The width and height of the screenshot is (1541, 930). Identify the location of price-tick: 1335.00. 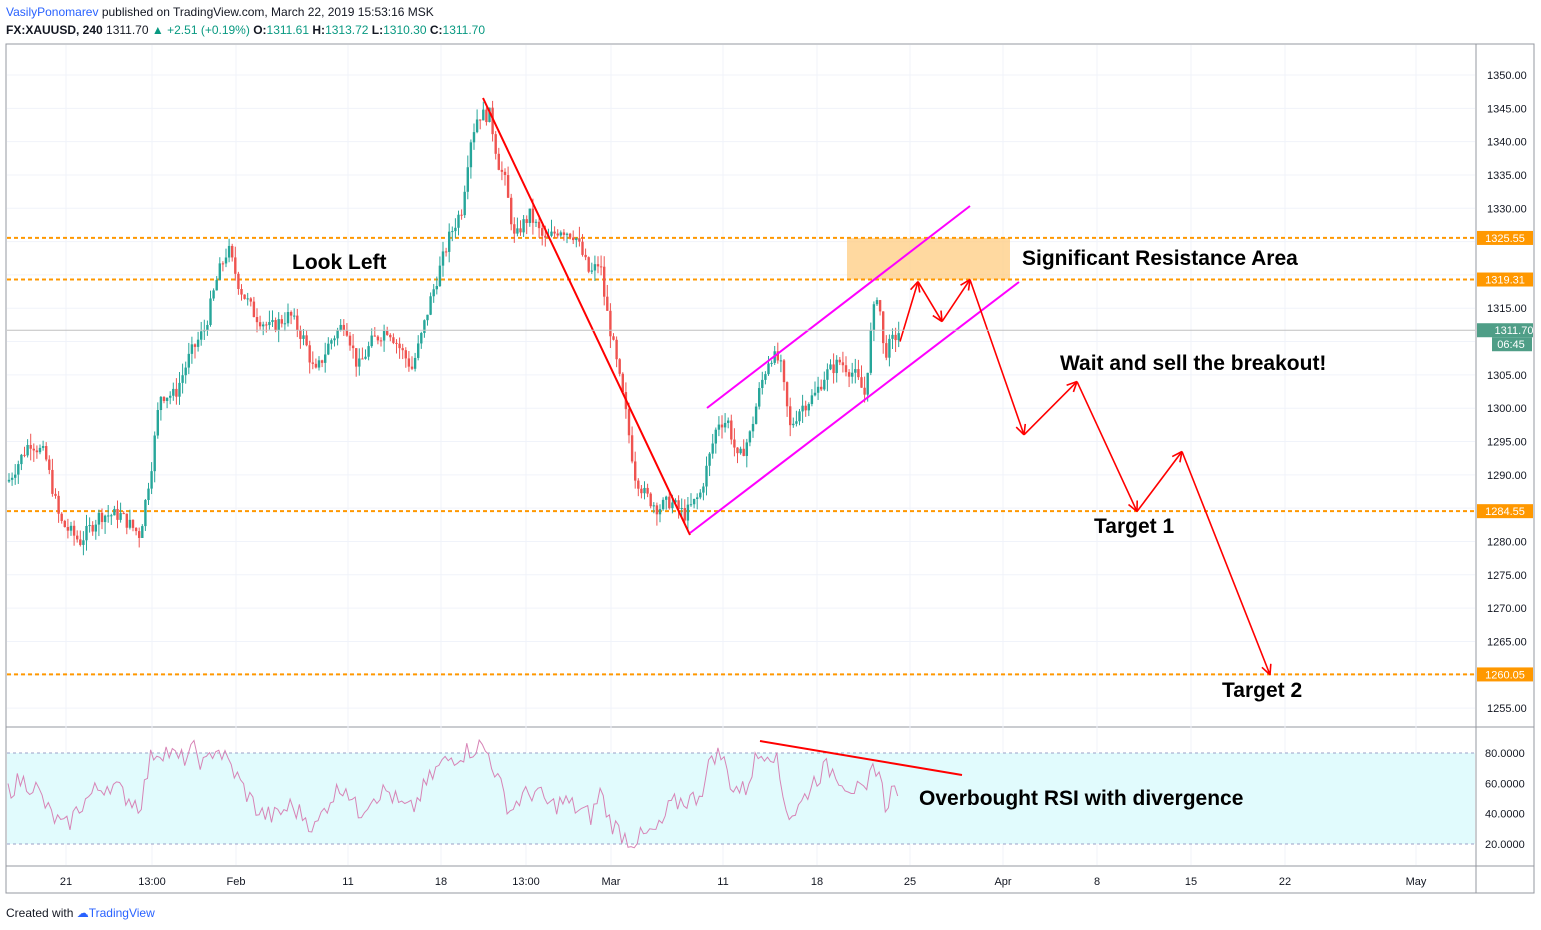
(1507, 176).